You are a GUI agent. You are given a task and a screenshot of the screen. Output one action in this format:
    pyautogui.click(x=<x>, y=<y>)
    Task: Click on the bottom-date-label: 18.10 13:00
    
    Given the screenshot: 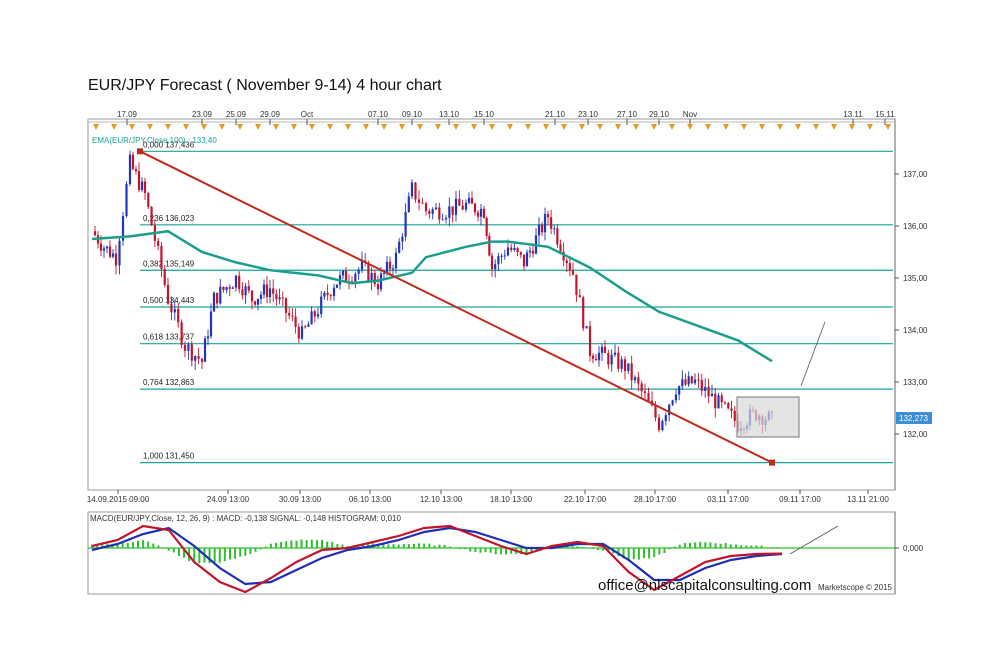 What is the action you would take?
    pyautogui.click(x=511, y=499)
    